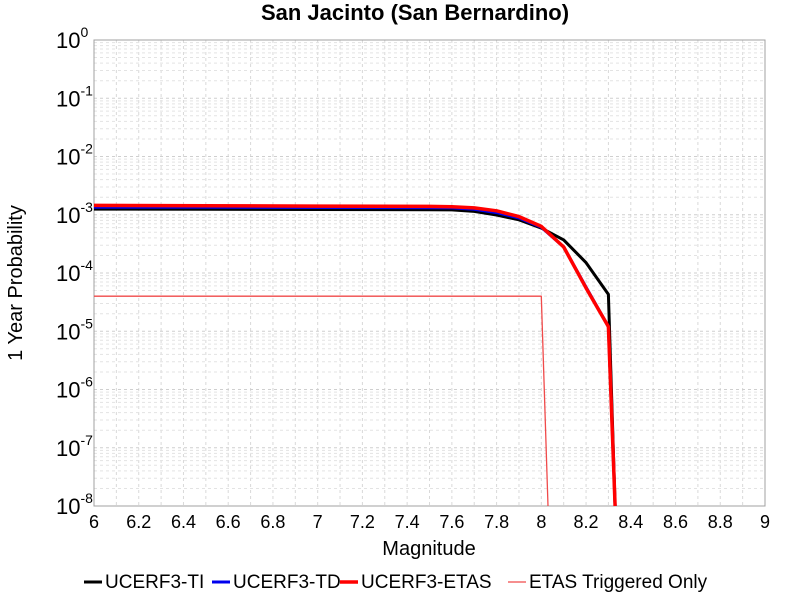  I want to click on y-tick-label: 10⁻⁶, so click(74, 388).